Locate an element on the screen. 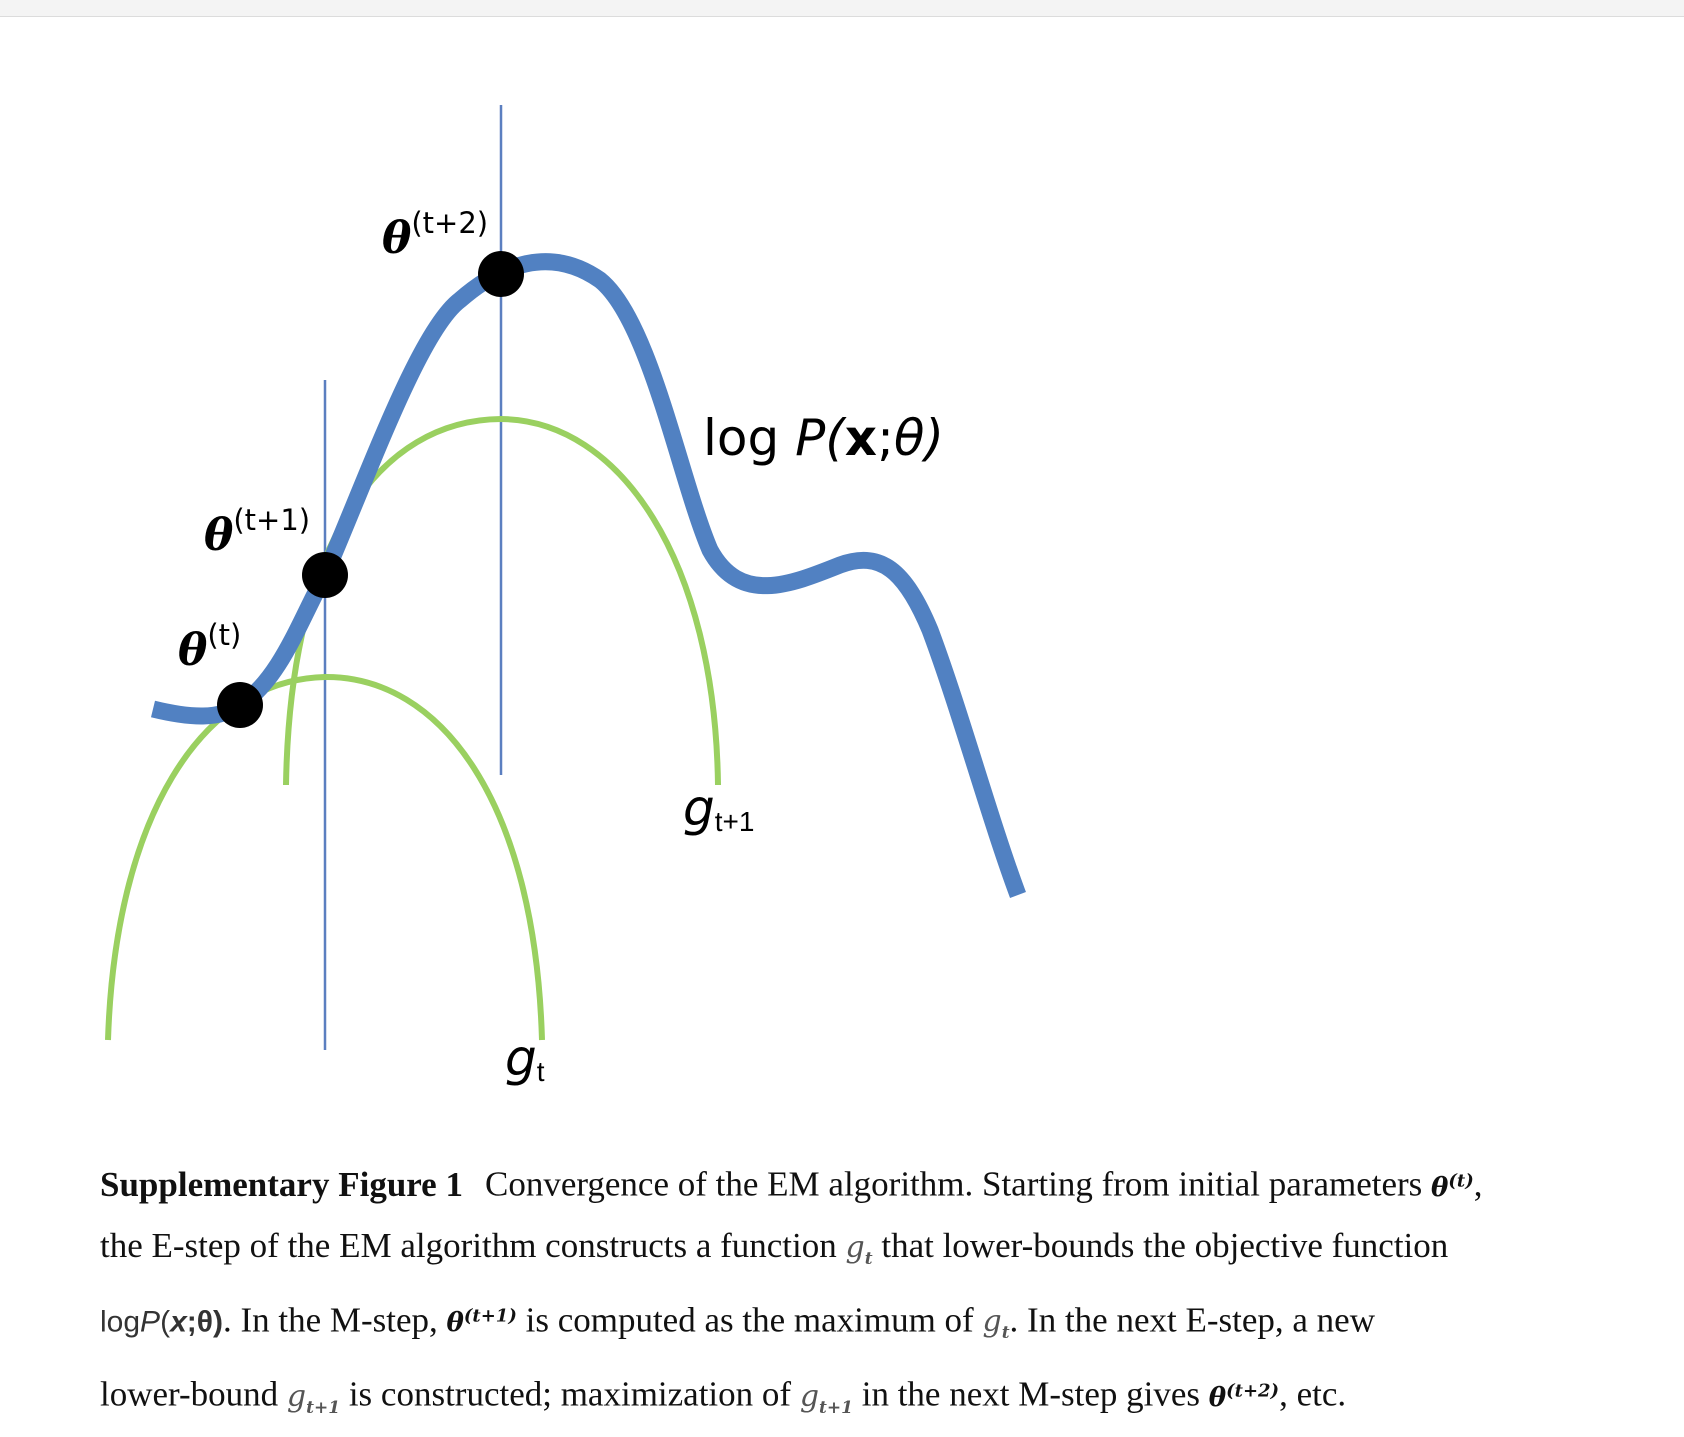 The height and width of the screenshot is (1437, 1684). top-border is located at coordinates (842, 8).